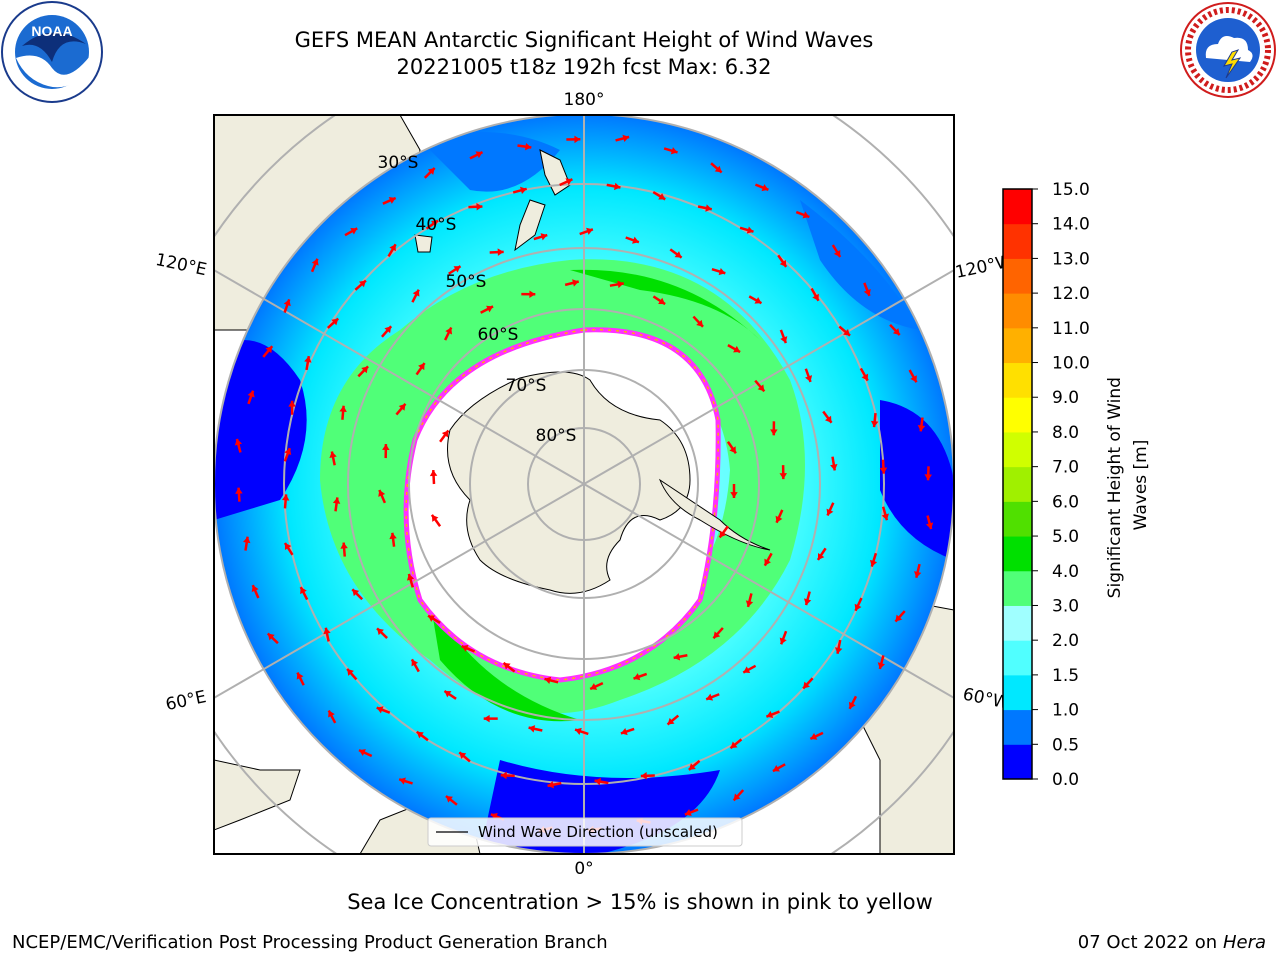 Image resolution: width=1280 pixels, height=960 pixels. Describe the element at coordinates (1065, 537) in the screenshot. I see `colorbar-tick-label: 5.0` at that location.